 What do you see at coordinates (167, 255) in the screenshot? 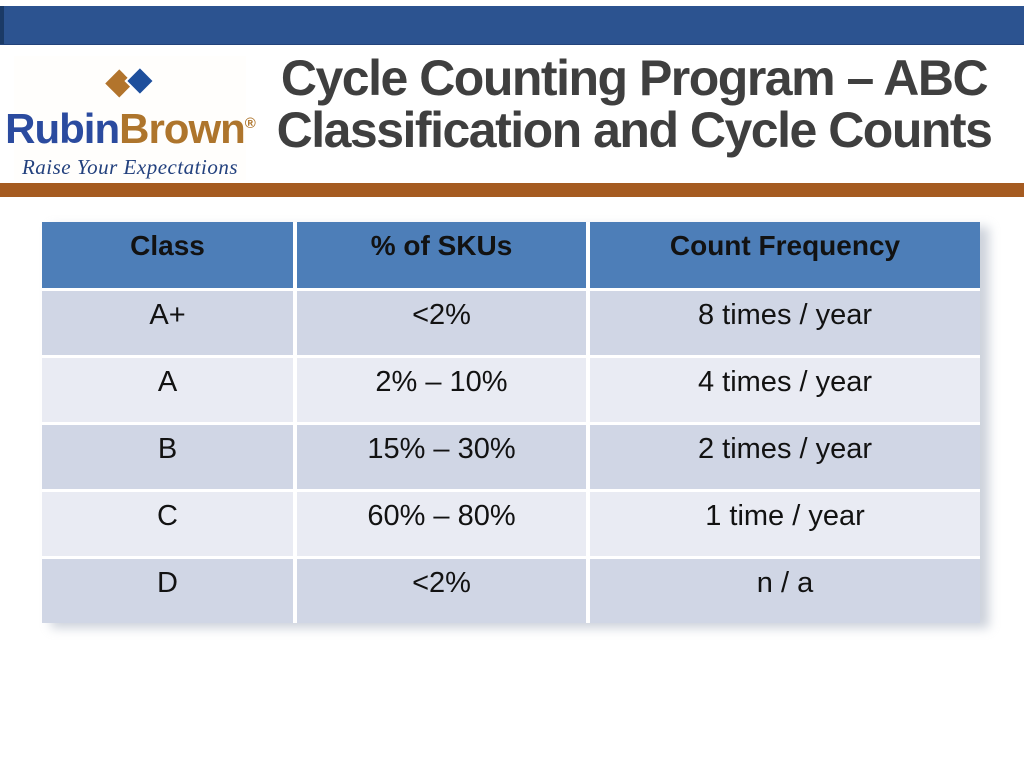
I see `table-header-class: Class` at bounding box center [167, 255].